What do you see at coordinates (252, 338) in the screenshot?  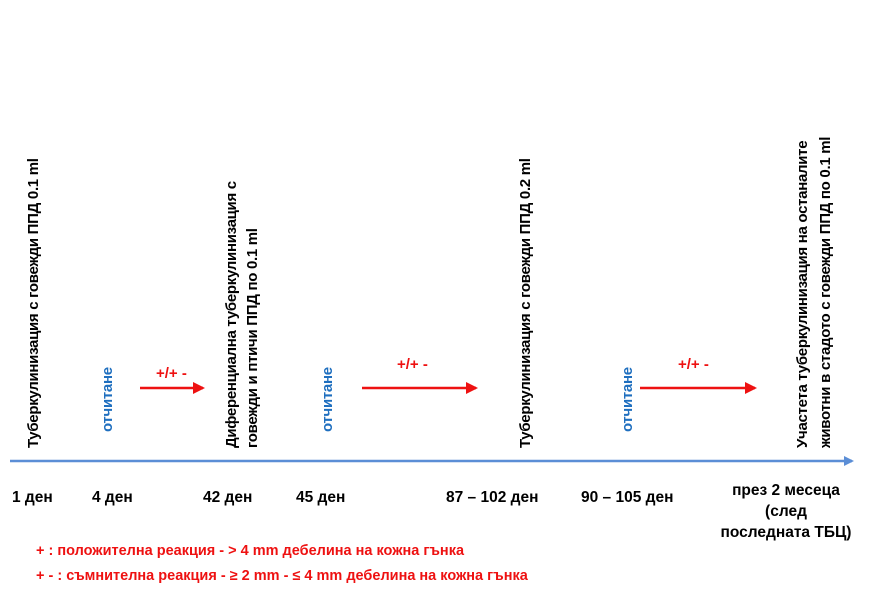 I see `step-2-label-line2: говежди и птичи ППД по 0.1 ml` at bounding box center [252, 338].